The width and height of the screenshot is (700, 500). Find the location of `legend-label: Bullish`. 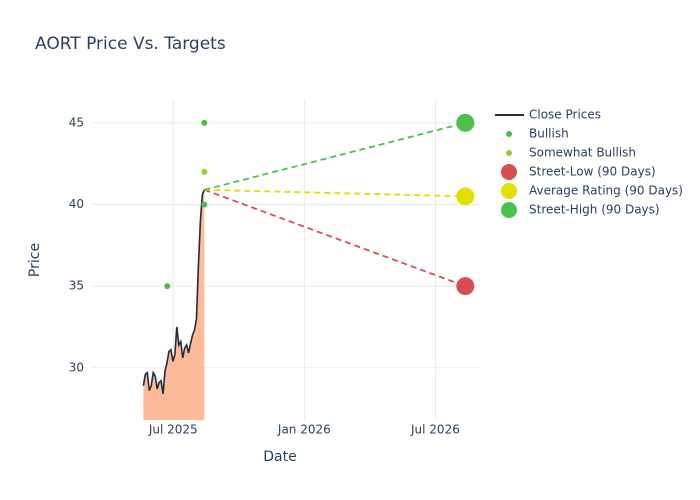

legend-label: Bullish is located at coordinates (549, 134).